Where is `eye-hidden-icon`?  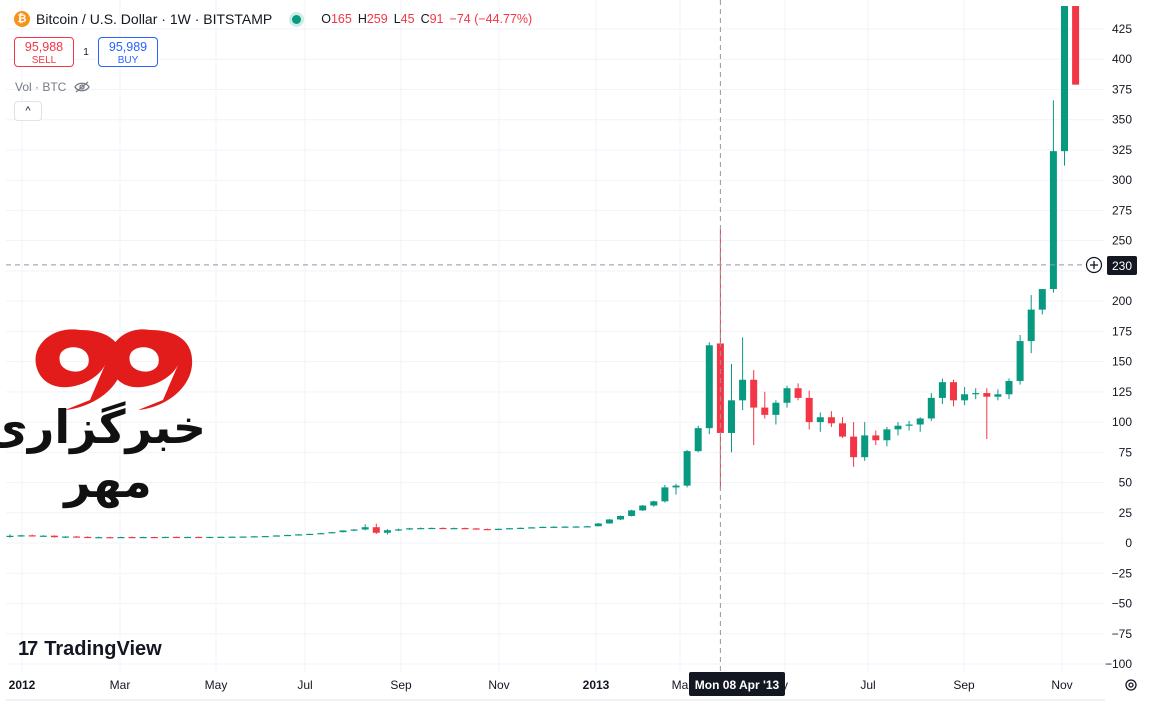
eye-hidden-icon is located at coordinates (82, 87).